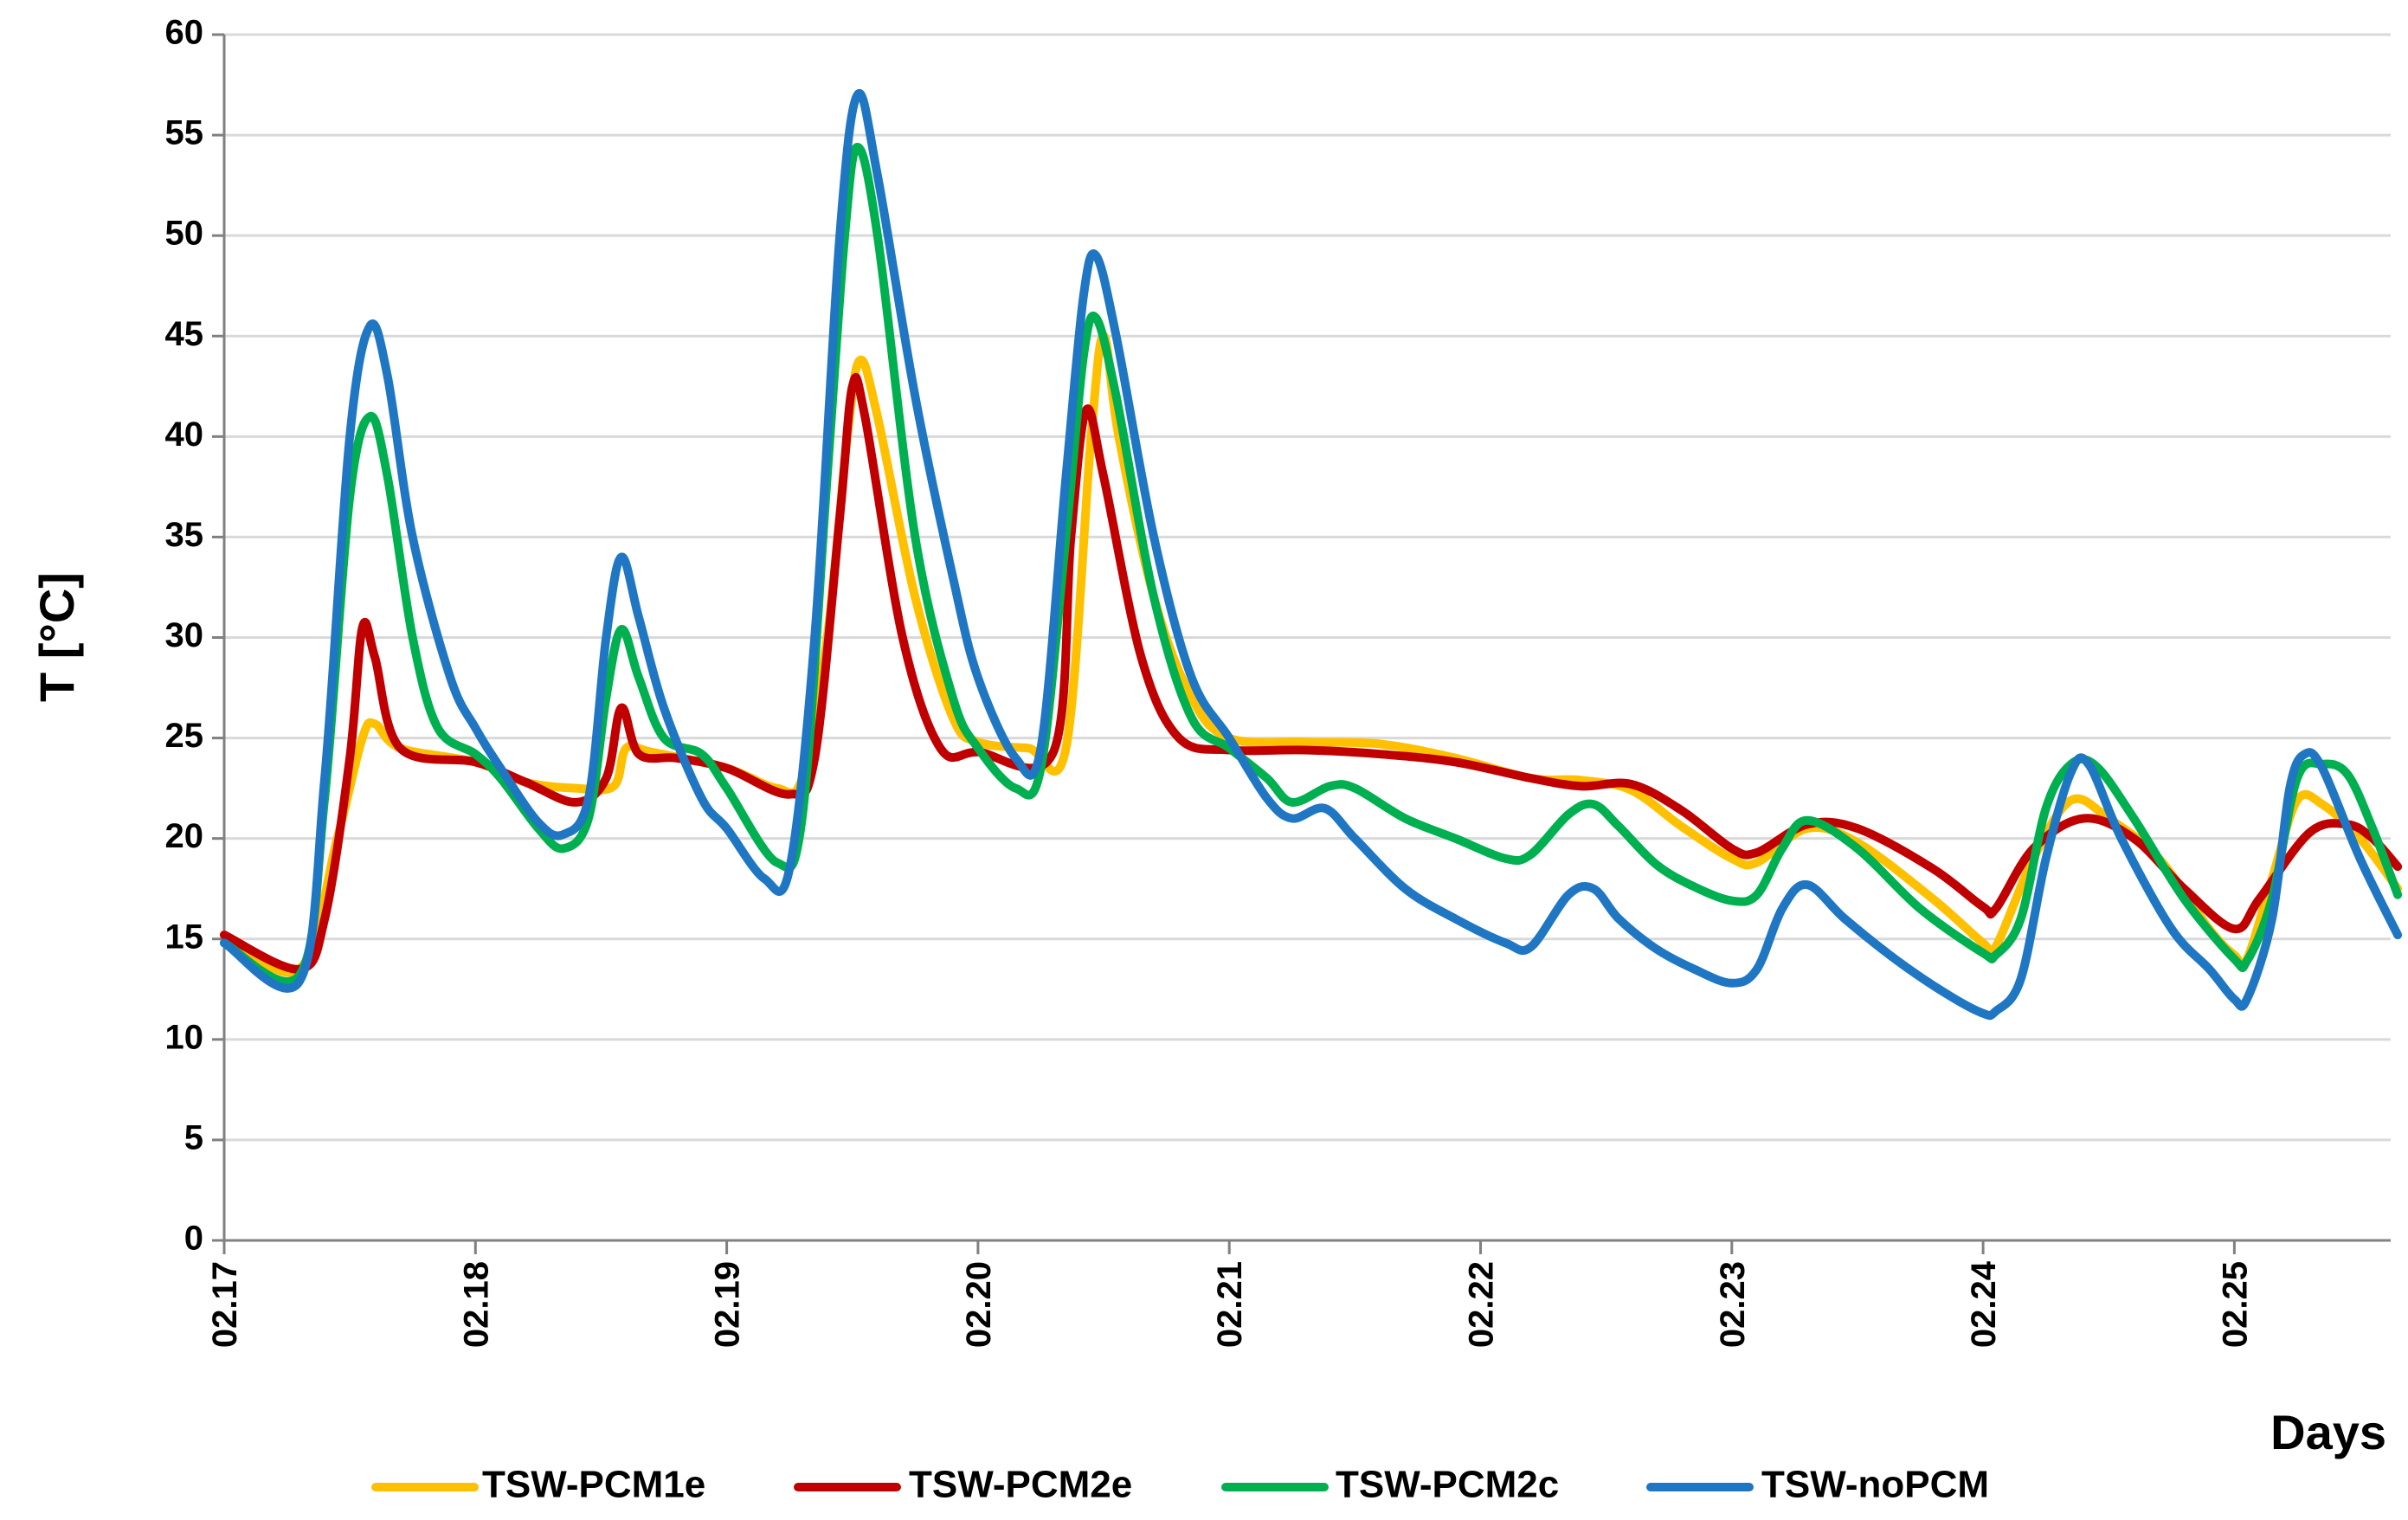 The image size is (2408, 1520). What do you see at coordinates (225, 1304) in the screenshot?
I see `x-tick-label: 02.17` at bounding box center [225, 1304].